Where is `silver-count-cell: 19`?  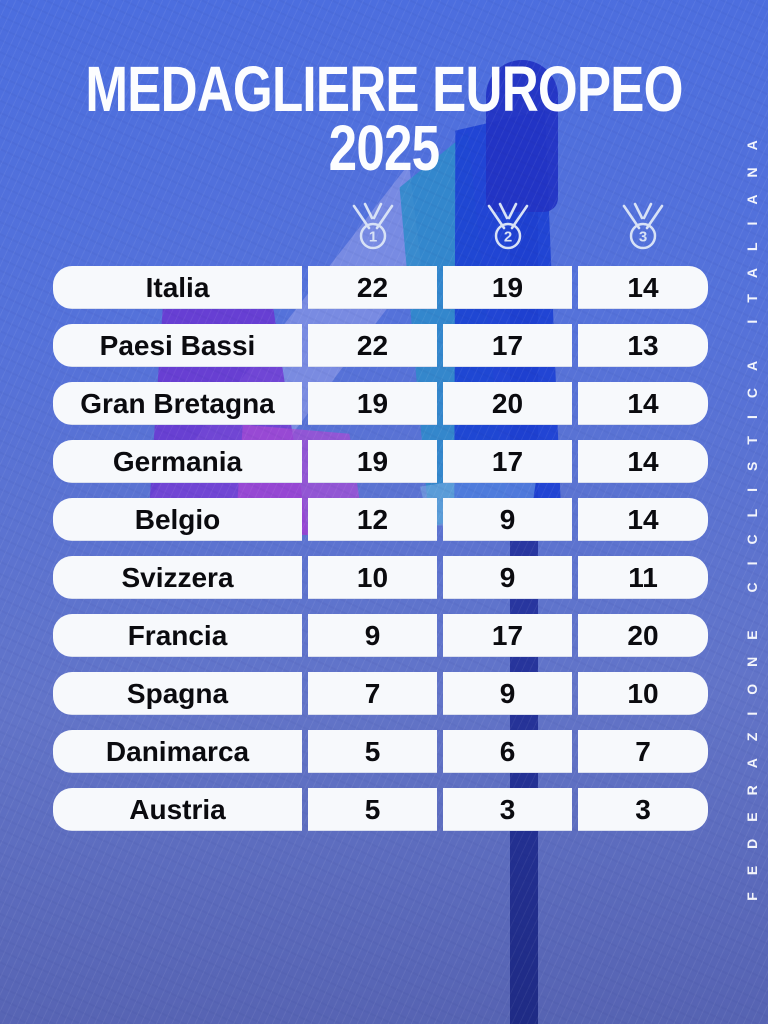
silver-count-cell: 19 is located at coordinates (507, 287).